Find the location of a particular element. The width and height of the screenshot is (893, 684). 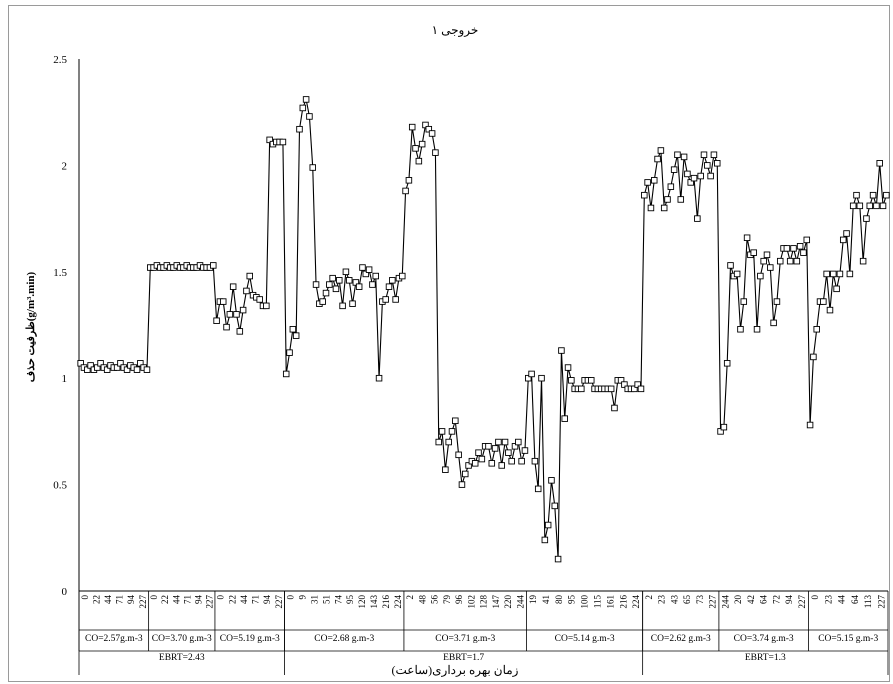

y-tick-label: 0.5 is located at coordinates (60, 486).